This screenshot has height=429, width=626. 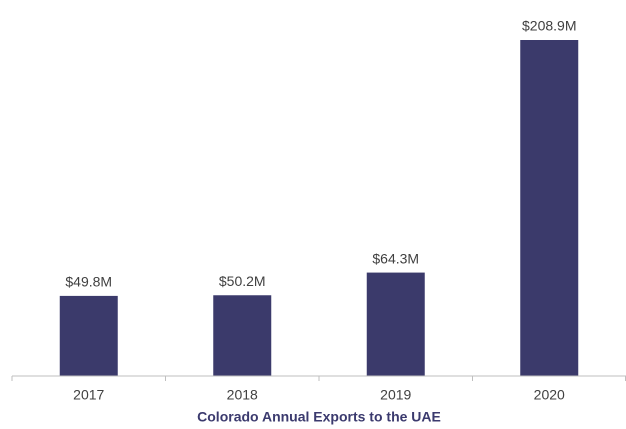 I want to click on value-label: $64.3M, so click(x=395, y=258).